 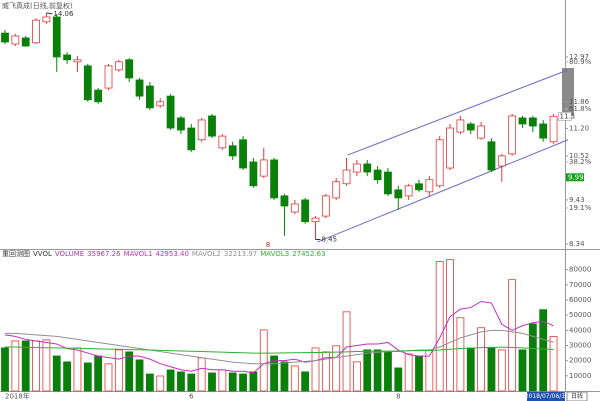 What do you see at coordinates (579, 102) in the screenshot?
I see `y-tick-label: 11.86` at bounding box center [579, 102].